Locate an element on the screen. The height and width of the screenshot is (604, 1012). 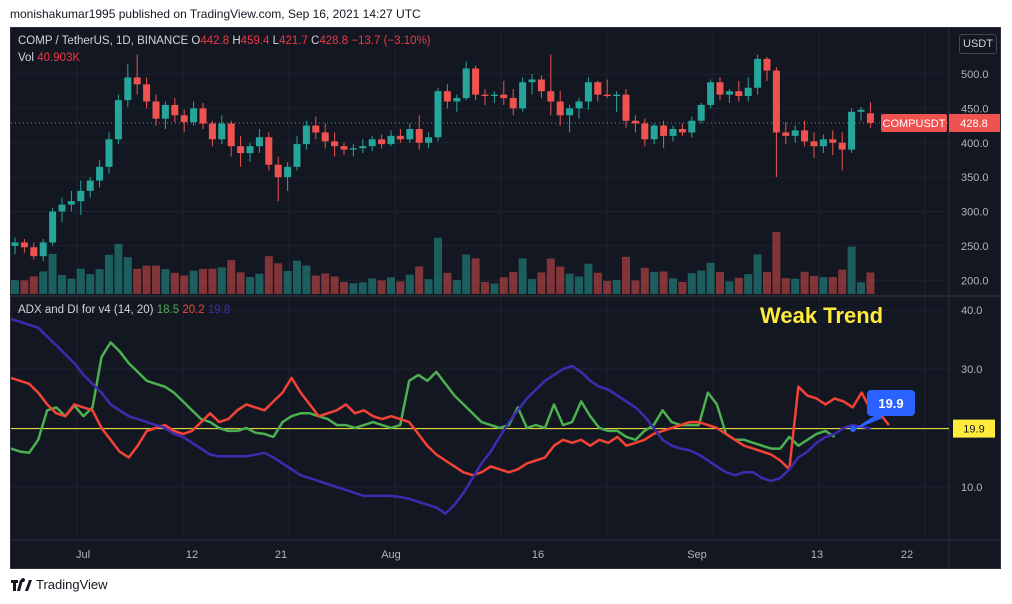
time-tick-label: 16 is located at coordinates (538, 555).